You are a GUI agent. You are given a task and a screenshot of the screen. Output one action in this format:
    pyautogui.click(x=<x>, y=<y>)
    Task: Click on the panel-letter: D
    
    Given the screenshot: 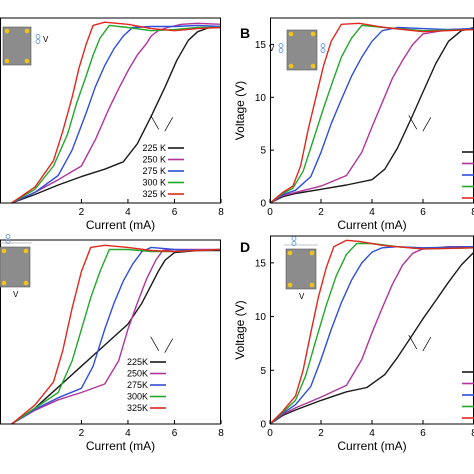 What is the action you would take?
    pyautogui.click(x=245, y=247)
    